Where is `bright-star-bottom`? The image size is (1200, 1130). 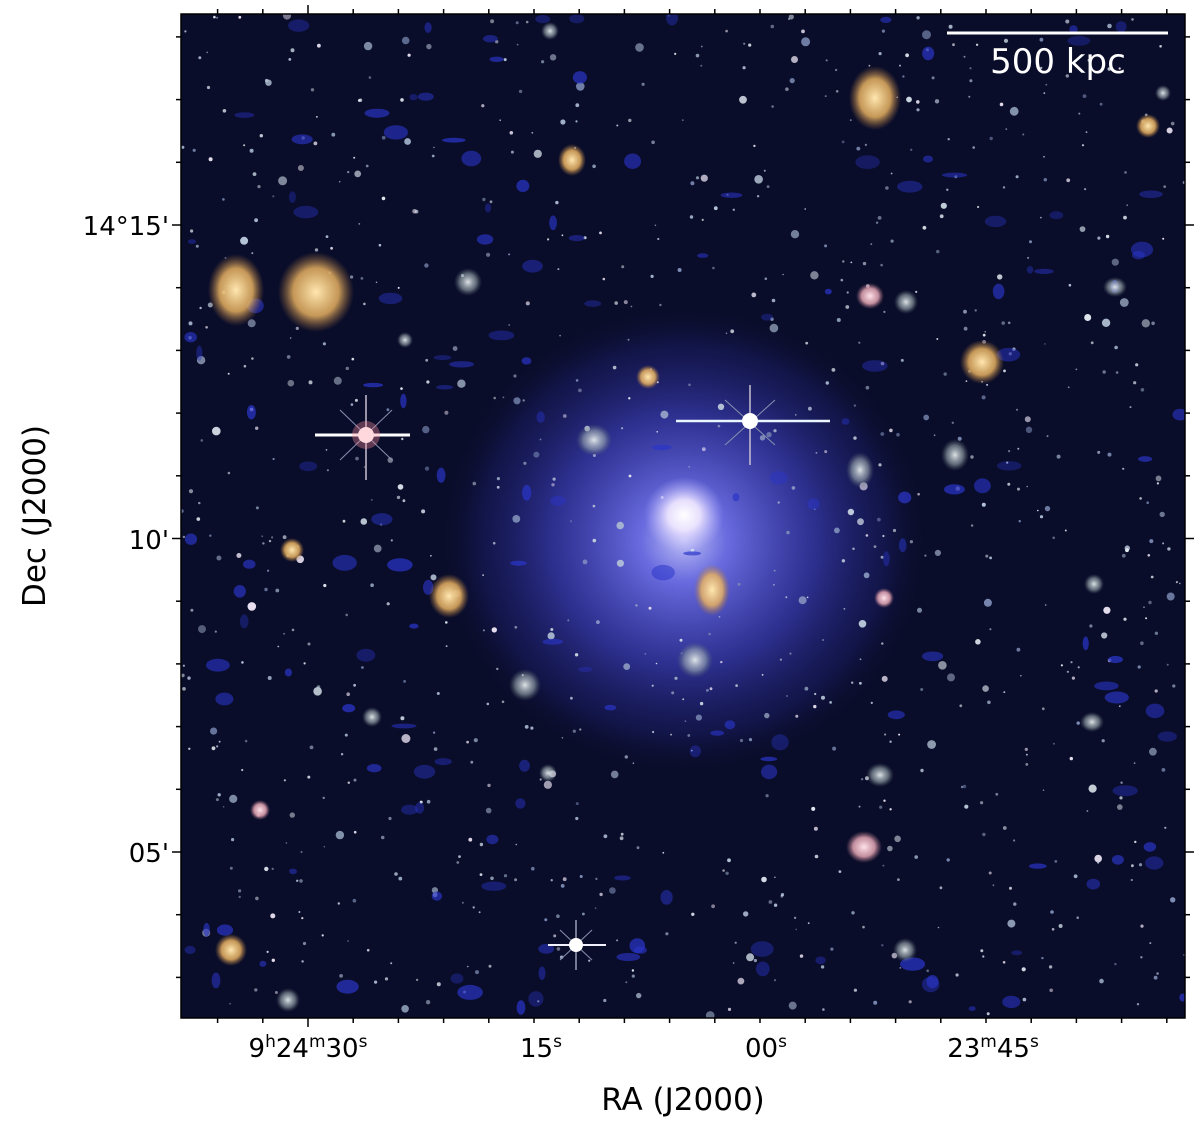 bright-star-bottom is located at coordinates (577, 945).